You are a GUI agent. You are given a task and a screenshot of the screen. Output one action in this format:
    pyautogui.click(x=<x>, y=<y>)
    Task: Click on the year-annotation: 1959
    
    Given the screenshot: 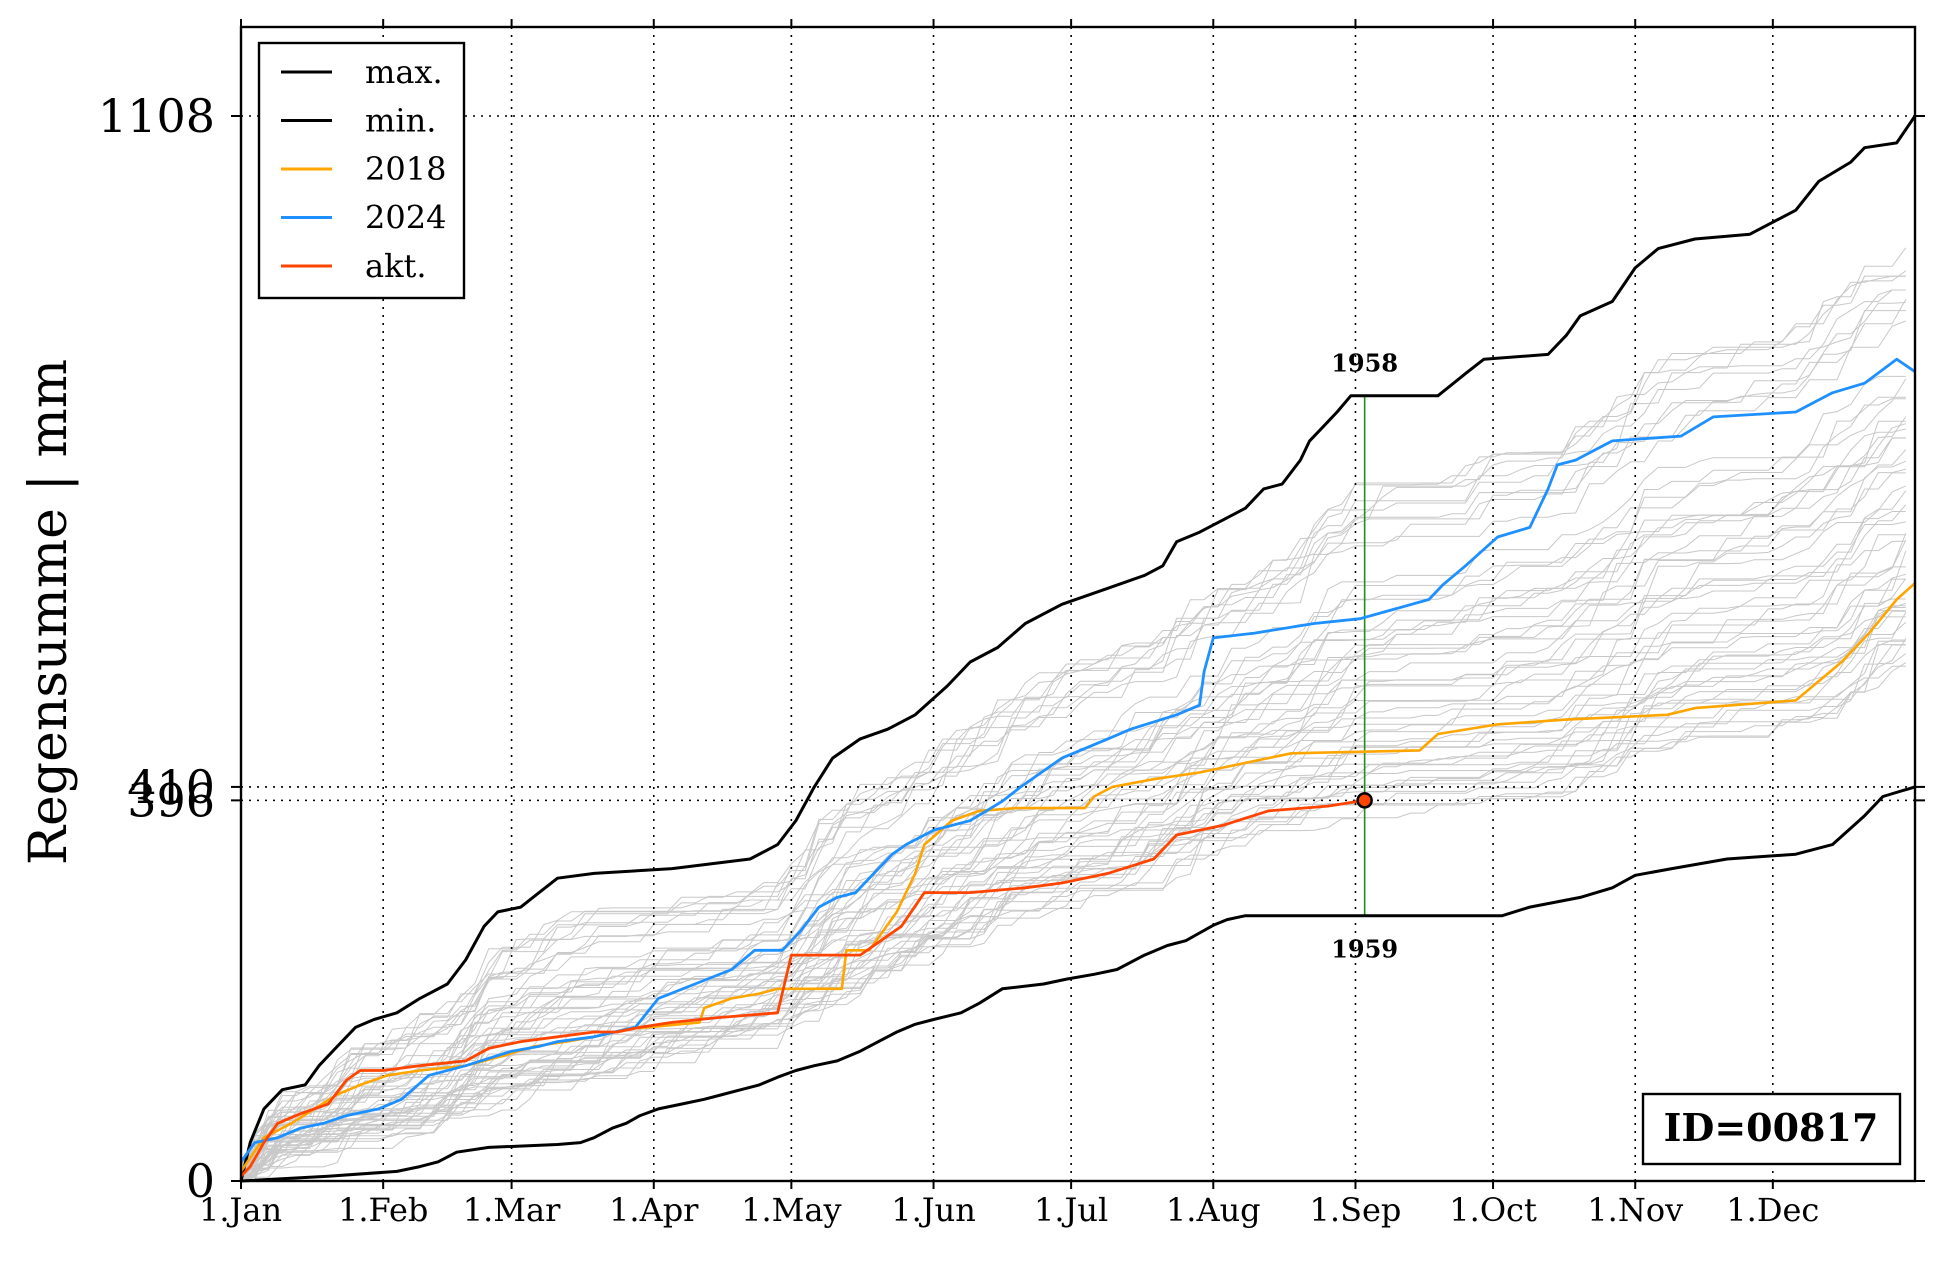 What is the action you would take?
    pyautogui.click(x=1364, y=949)
    